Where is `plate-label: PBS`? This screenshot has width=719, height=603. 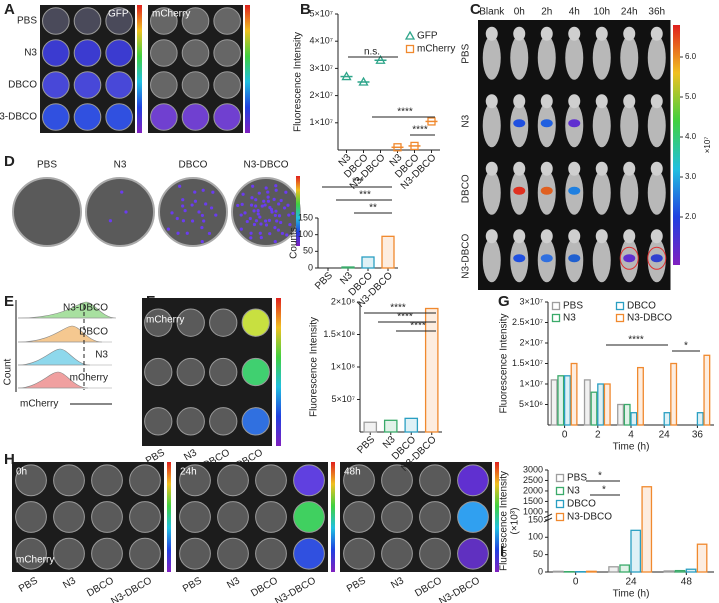 plate-label: PBS is located at coordinates (28, 585).